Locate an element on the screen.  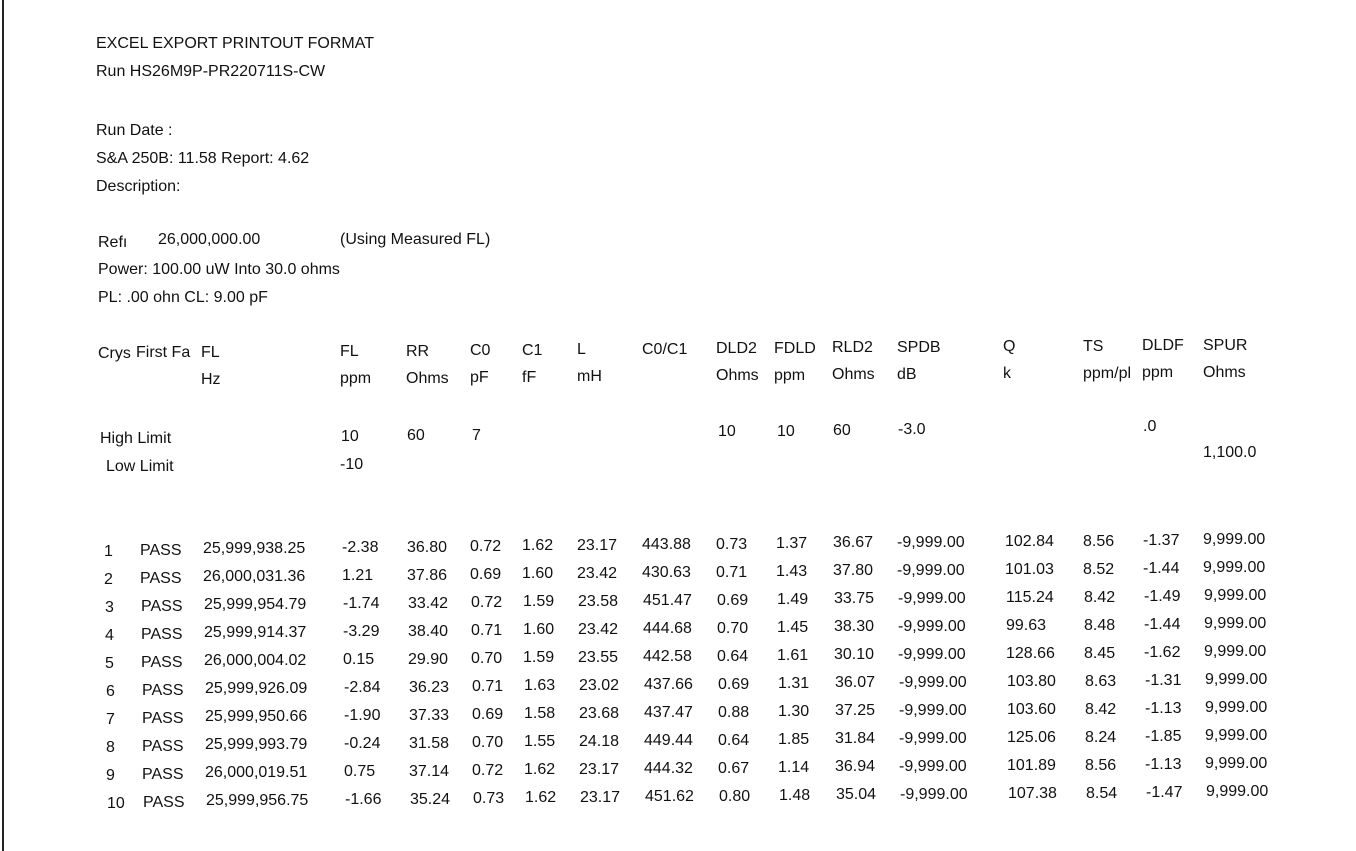
cell-q: 107.38 is located at coordinates (1032, 793).